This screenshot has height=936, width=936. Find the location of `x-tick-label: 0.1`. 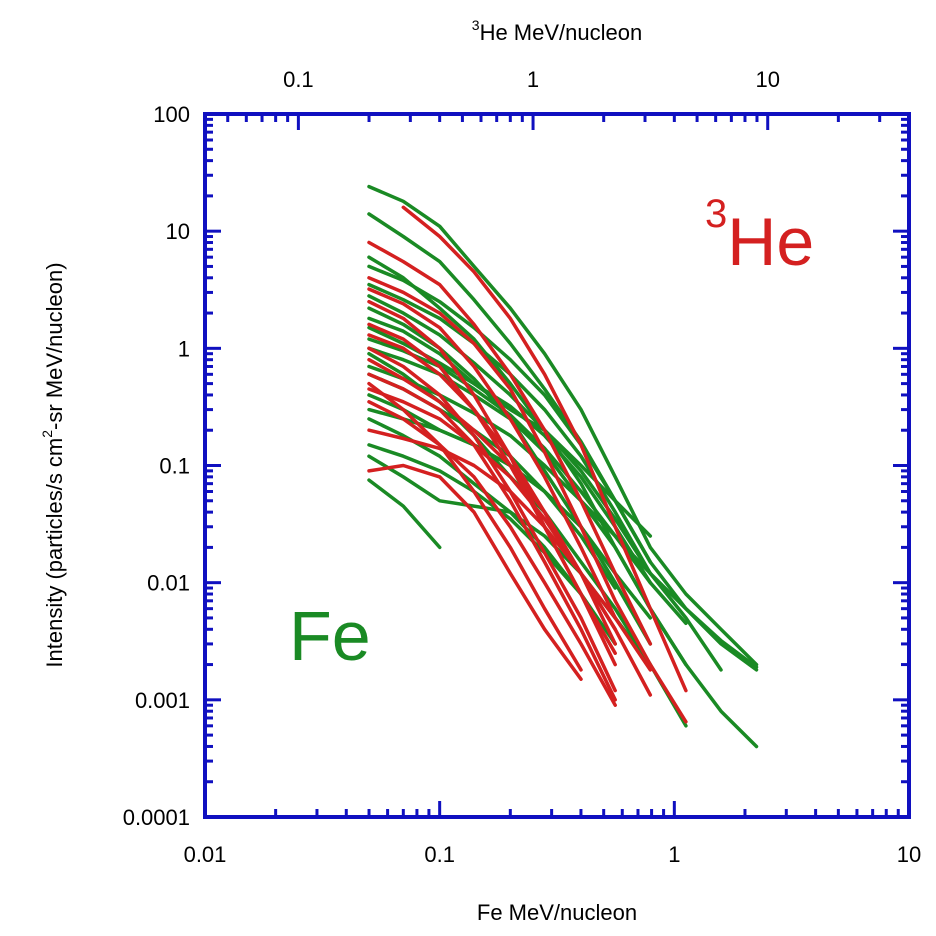

x-tick-label: 0.1 is located at coordinates (439, 854).